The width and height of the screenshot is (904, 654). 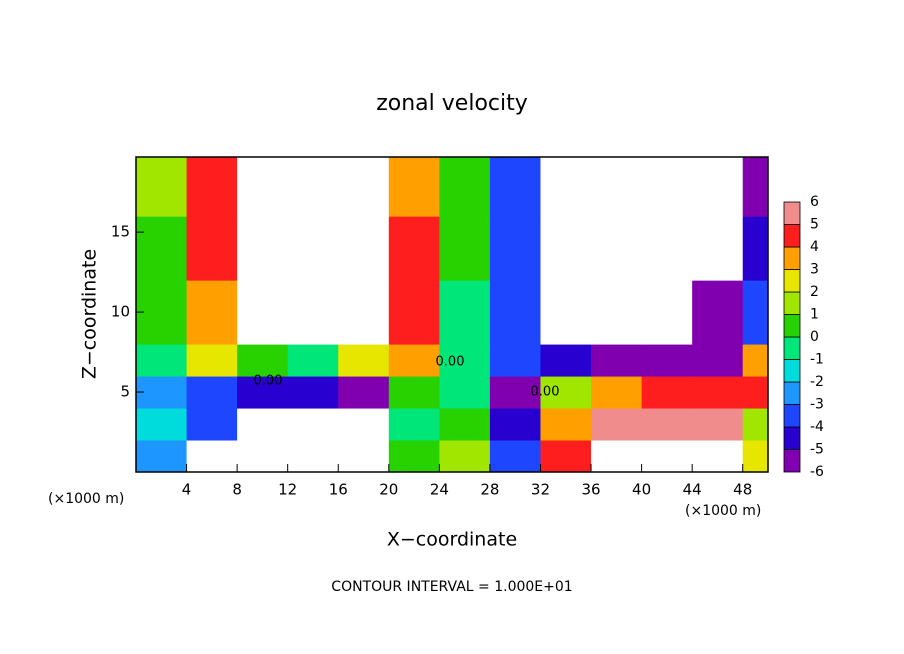 I want to click on y-tick-label: 5, so click(x=125, y=392).